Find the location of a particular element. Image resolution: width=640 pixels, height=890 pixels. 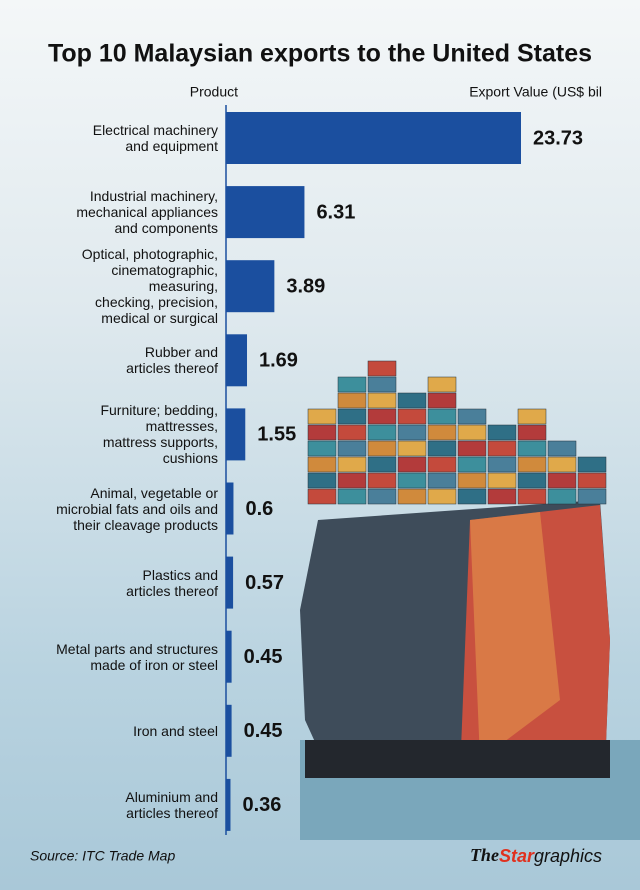

category-header: Product is located at coordinates (214, 92).